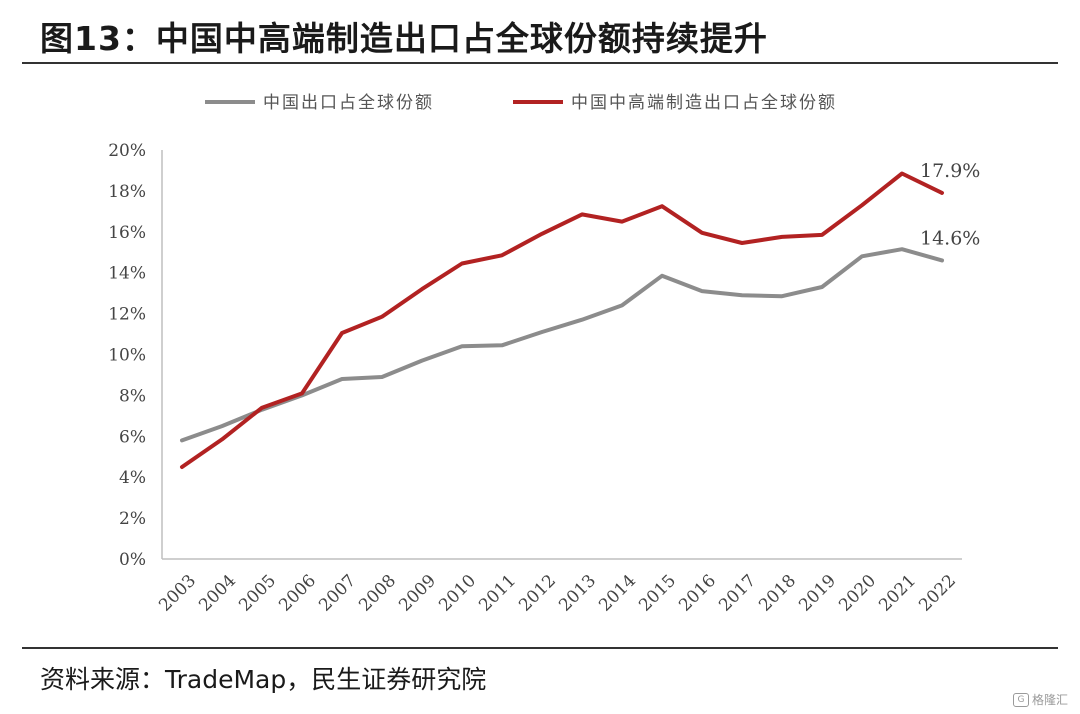 Image resolution: width=1080 pixels, height=714 pixels. What do you see at coordinates (617, 593) in the screenshot?
I see `x-tick-label: 2014` at bounding box center [617, 593].